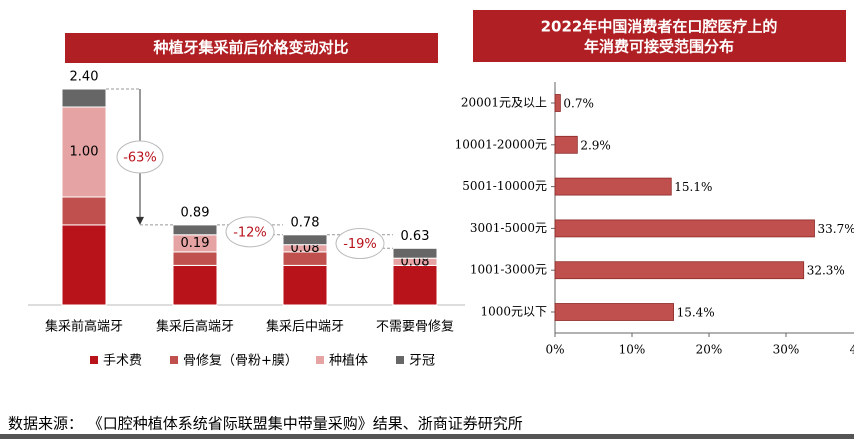 The image size is (854, 439). I want to click on x-tick-label: 集采后高端牙, so click(195, 327).